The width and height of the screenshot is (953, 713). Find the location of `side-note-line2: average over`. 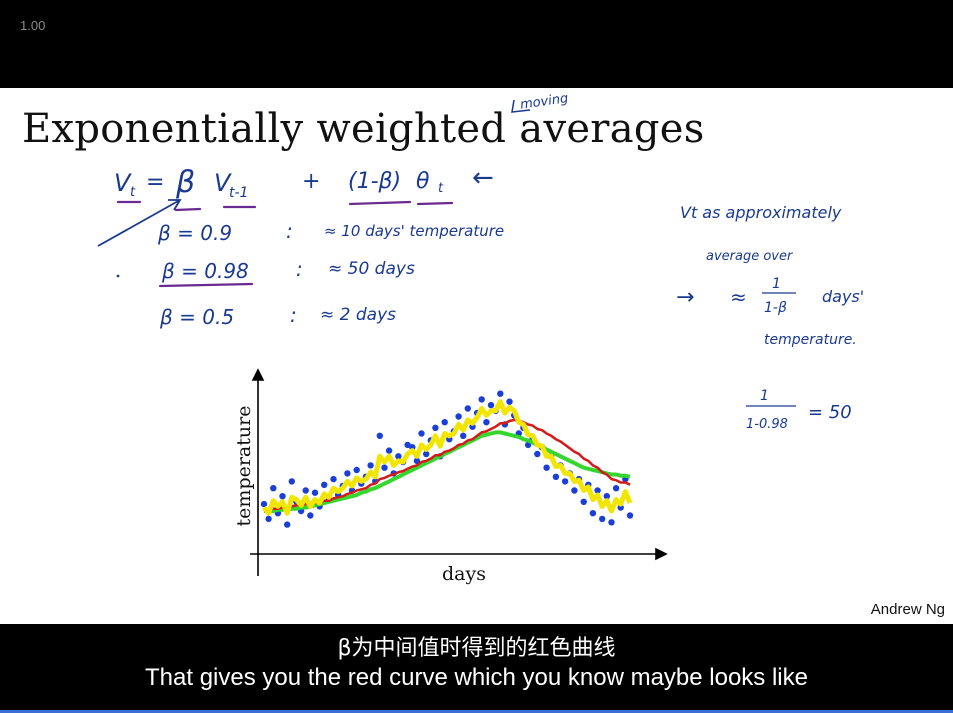

side-note-line2: average over is located at coordinates (750, 256).